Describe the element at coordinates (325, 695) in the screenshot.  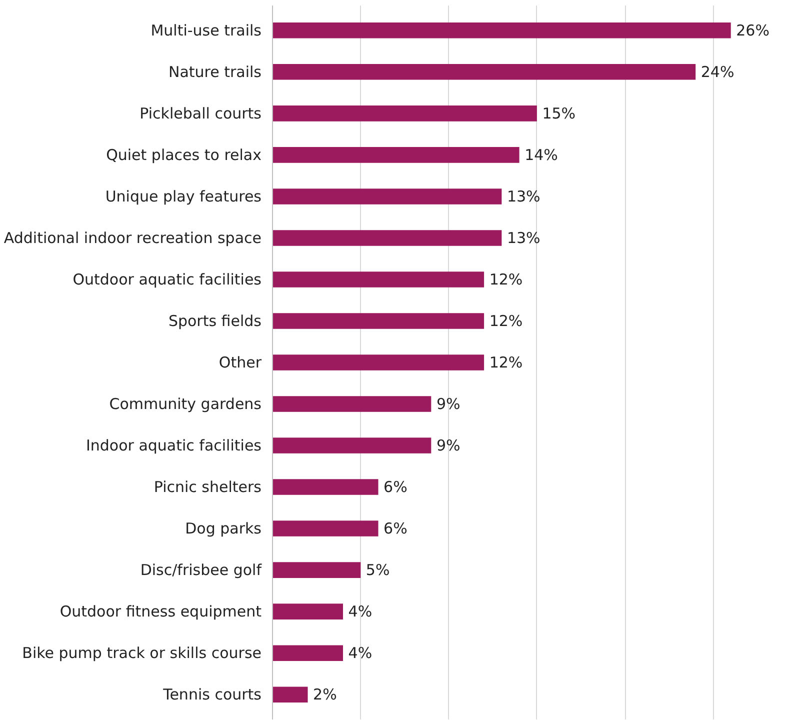
I see `data-label: 2%` at that location.